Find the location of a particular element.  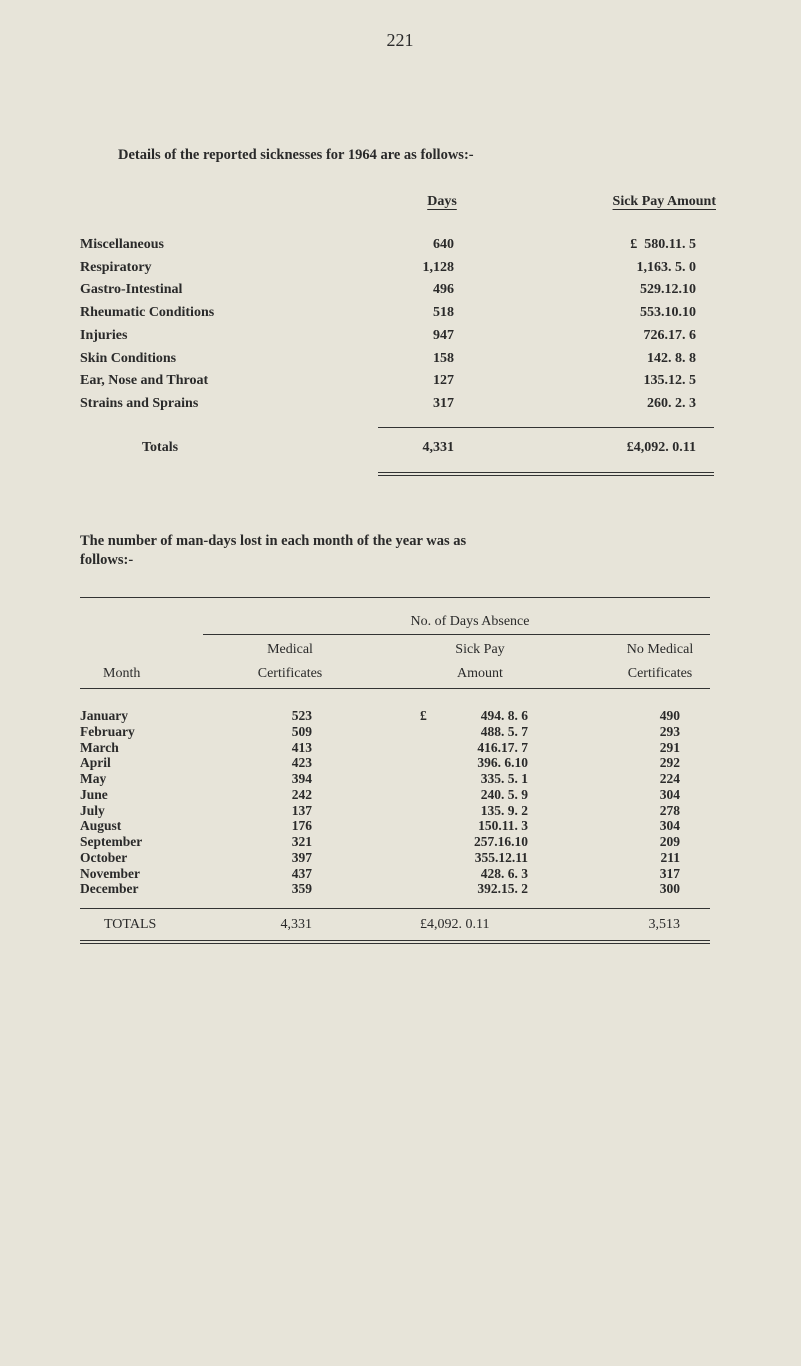

row-month: June is located at coordinates (94, 794).